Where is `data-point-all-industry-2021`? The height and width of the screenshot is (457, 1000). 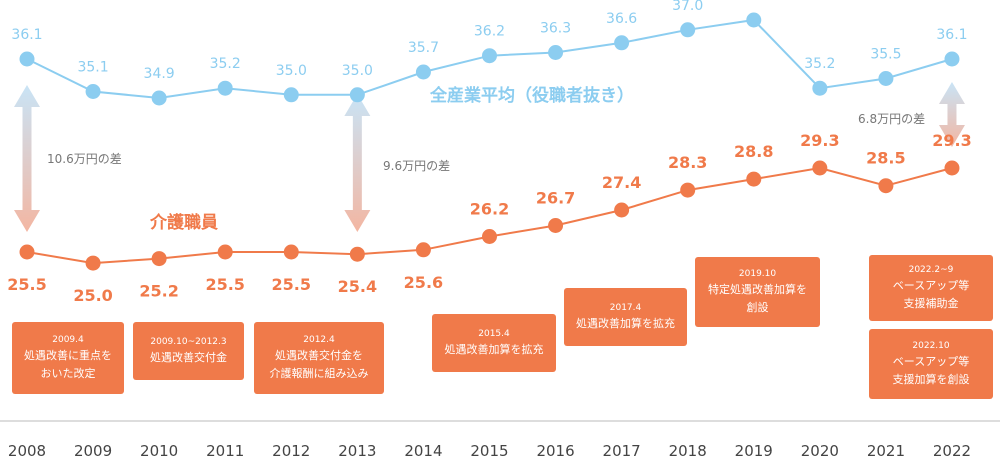 data-point-all-industry-2021 is located at coordinates (886, 78).